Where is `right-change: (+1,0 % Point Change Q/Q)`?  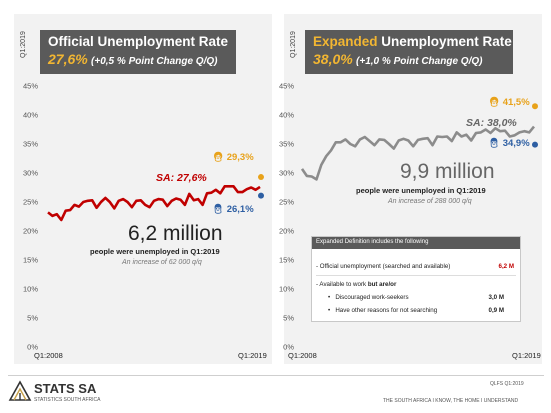
right-change: (+1,0 % Point Change Q/Q) is located at coordinates (419, 61).